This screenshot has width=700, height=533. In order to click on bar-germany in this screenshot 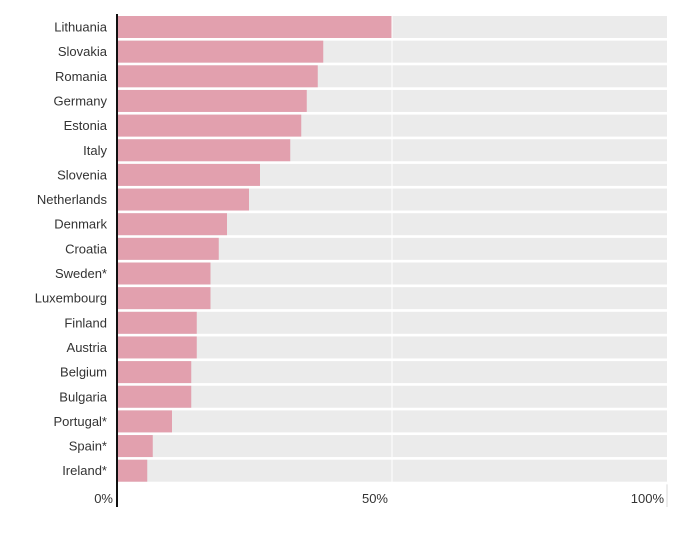, I will do `click(212, 100)`.